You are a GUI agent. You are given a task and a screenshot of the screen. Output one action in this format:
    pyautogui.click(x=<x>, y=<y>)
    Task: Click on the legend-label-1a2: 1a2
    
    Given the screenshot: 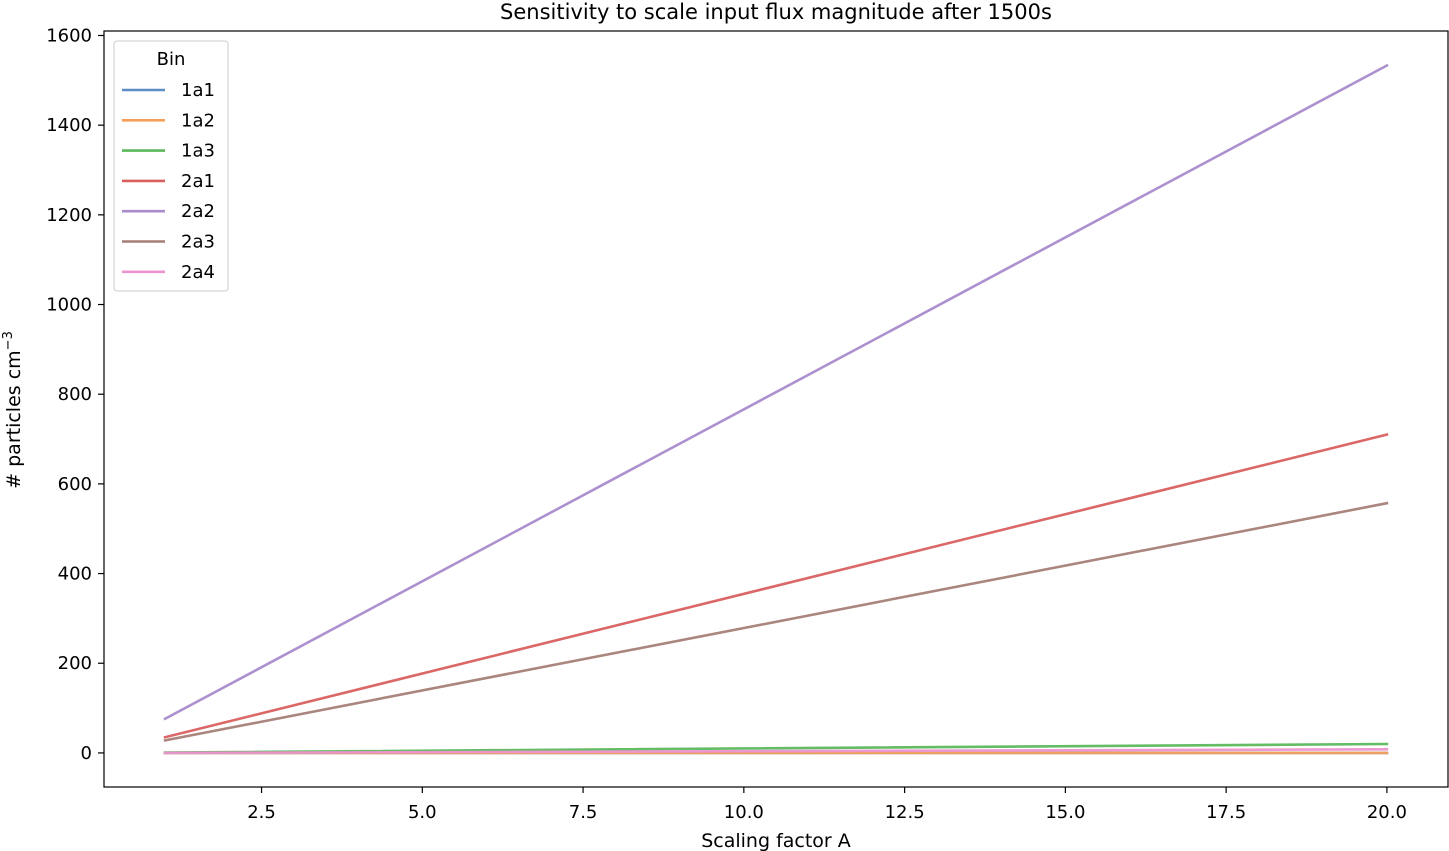 What is the action you would take?
    pyautogui.click(x=198, y=120)
    